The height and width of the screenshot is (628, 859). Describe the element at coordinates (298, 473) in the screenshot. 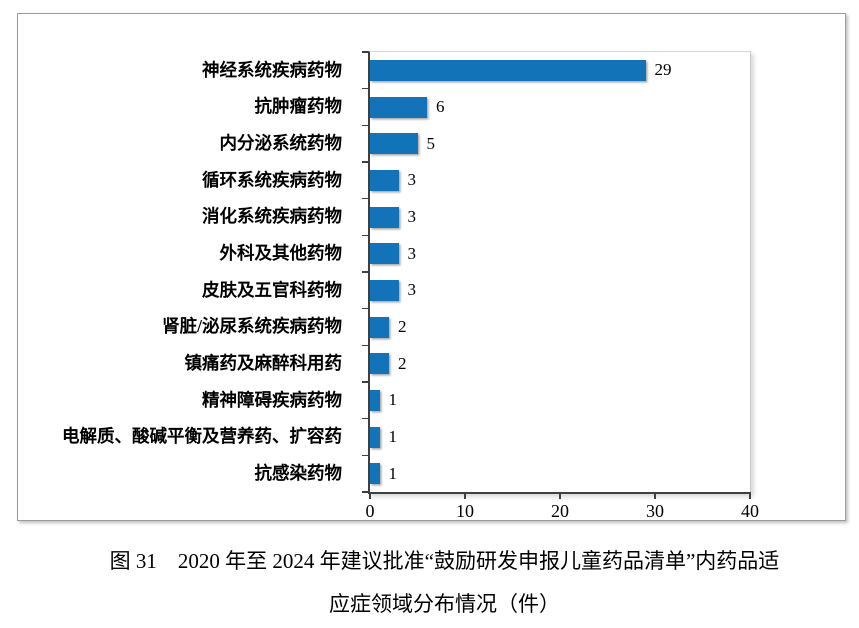

I see `category-label: 抗感染药物` at that location.